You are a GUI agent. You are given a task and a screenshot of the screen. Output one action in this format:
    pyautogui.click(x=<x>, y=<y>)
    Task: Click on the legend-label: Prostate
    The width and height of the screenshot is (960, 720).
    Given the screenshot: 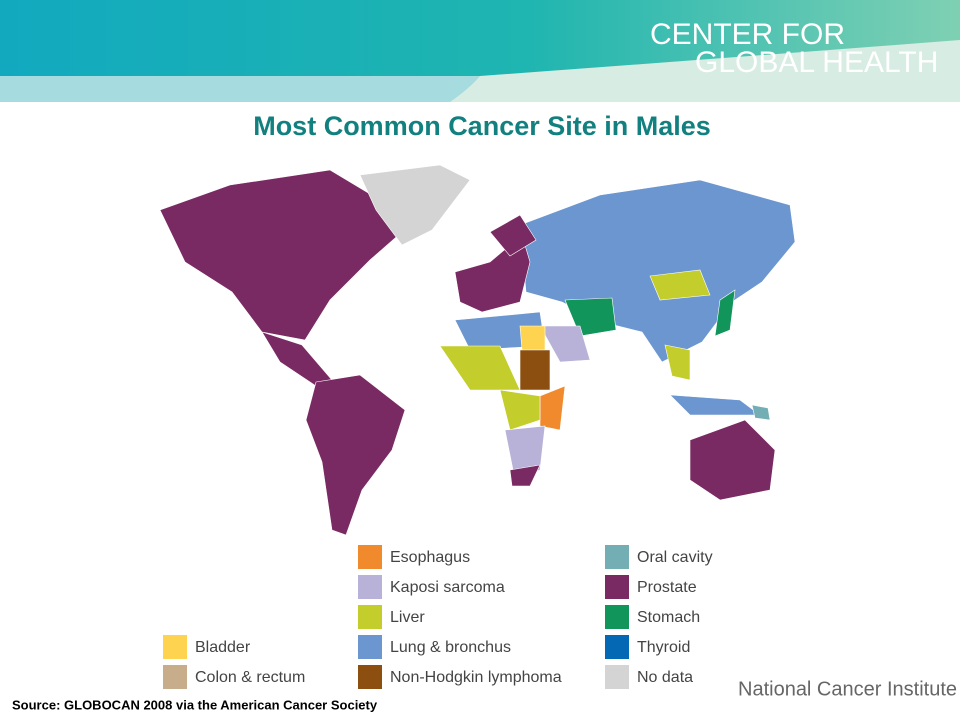 What is the action you would take?
    pyautogui.click(x=667, y=587)
    